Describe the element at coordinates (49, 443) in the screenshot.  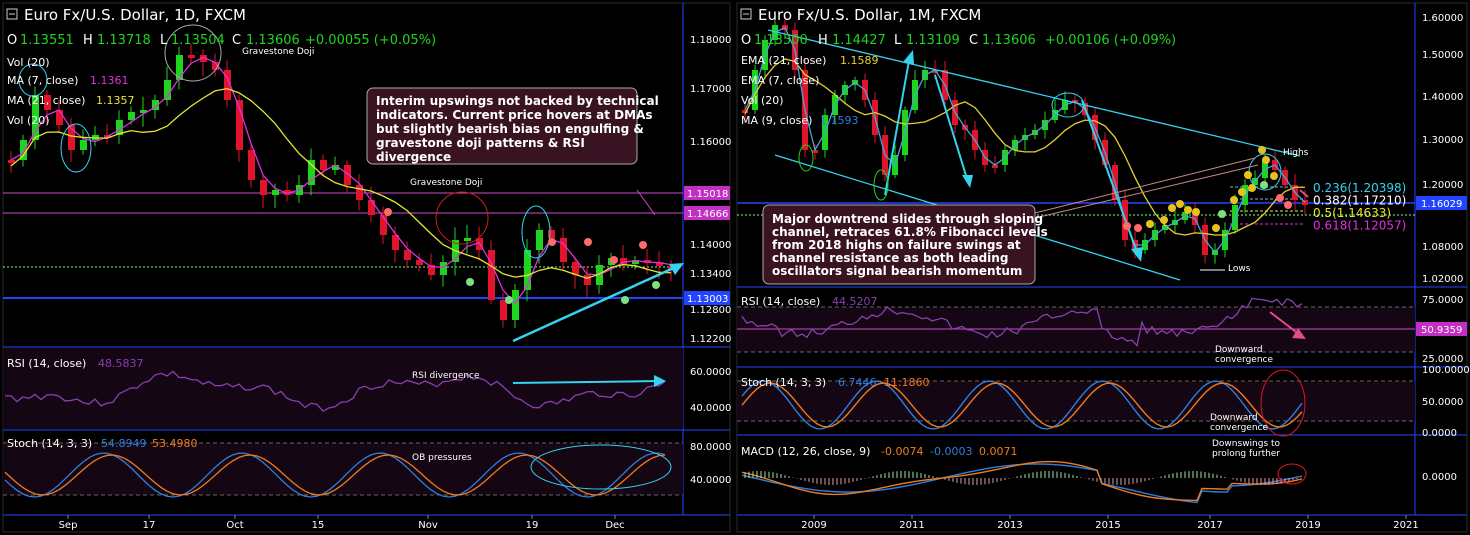
I see `left-stoch-legend: Stoch (14, 3, 3)` at that location.